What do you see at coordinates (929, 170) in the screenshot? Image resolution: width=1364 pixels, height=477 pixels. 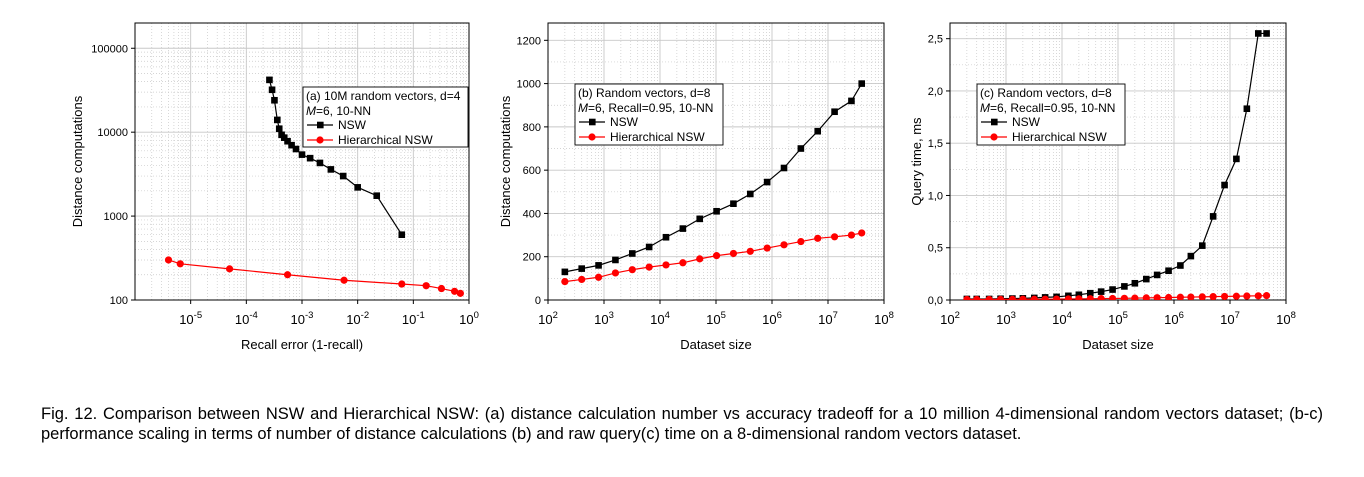 I see `y-axis: 0,0 0,5 1,0 1,5 2,0 2,5 Query time, ms` at bounding box center [929, 170].